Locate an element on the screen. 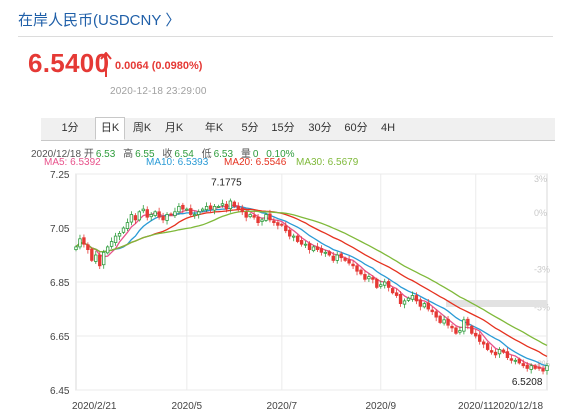  chevron-right-icon: 〉 is located at coordinates (173, 20).